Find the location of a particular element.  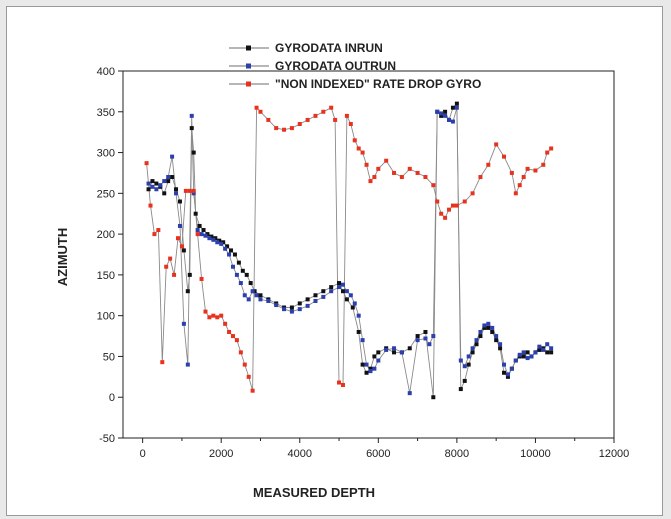

x-axis-title: MEASURED DEPTH is located at coordinates (314, 492).